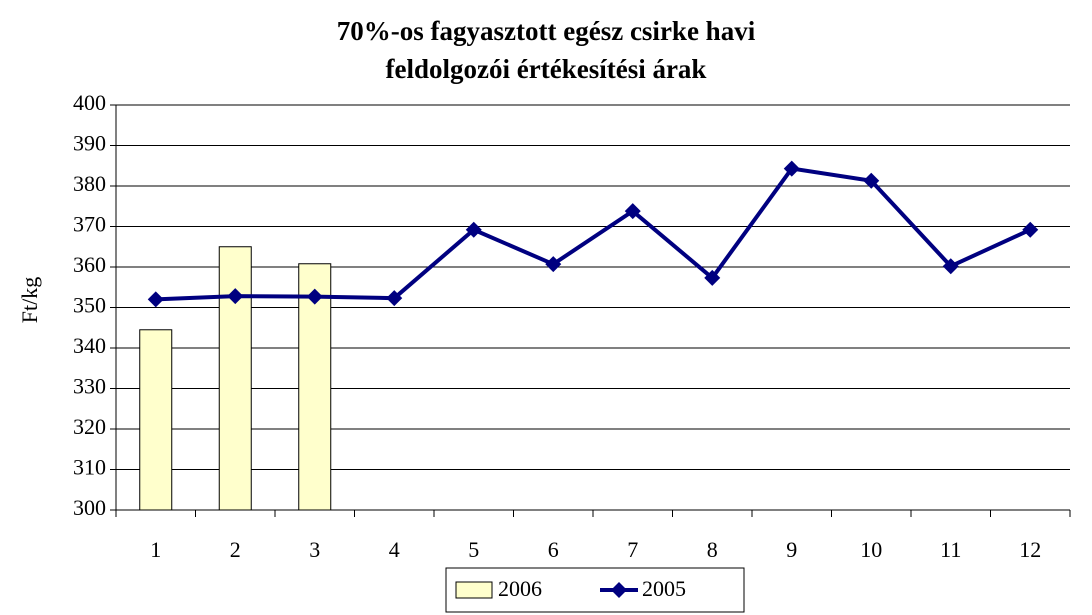 The width and height of the screenshot is (1092, 615). What do you see at coordinates (89, 183) in the screenshot?
I see `y-tick-label: 380` at bounding box center [89, 183].